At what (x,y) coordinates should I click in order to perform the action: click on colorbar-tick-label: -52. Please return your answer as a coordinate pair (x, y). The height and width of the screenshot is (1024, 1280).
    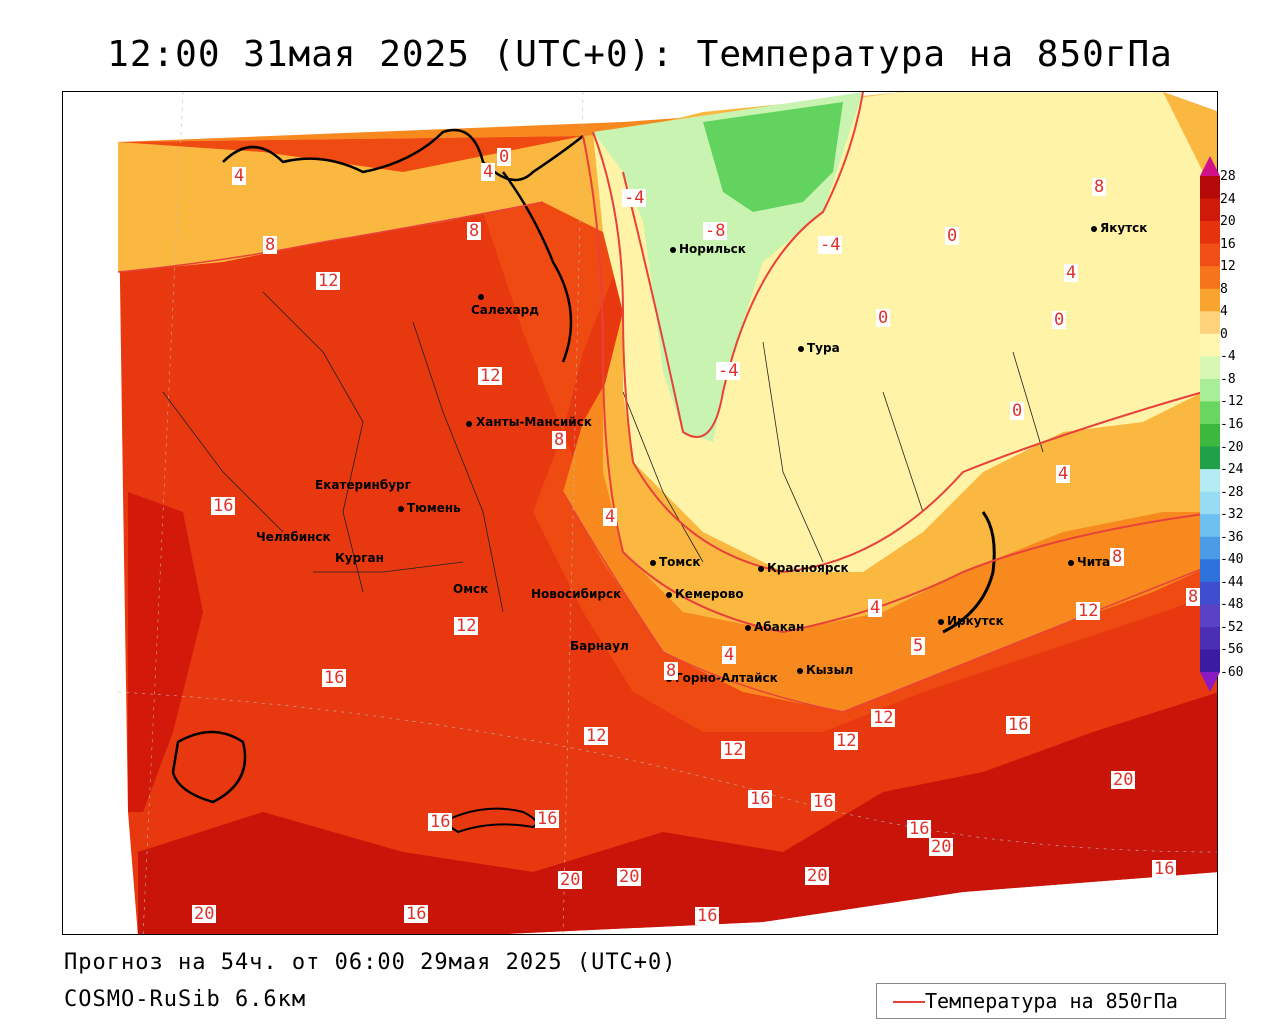
    Looking at the image, I should click on (1232, 627).